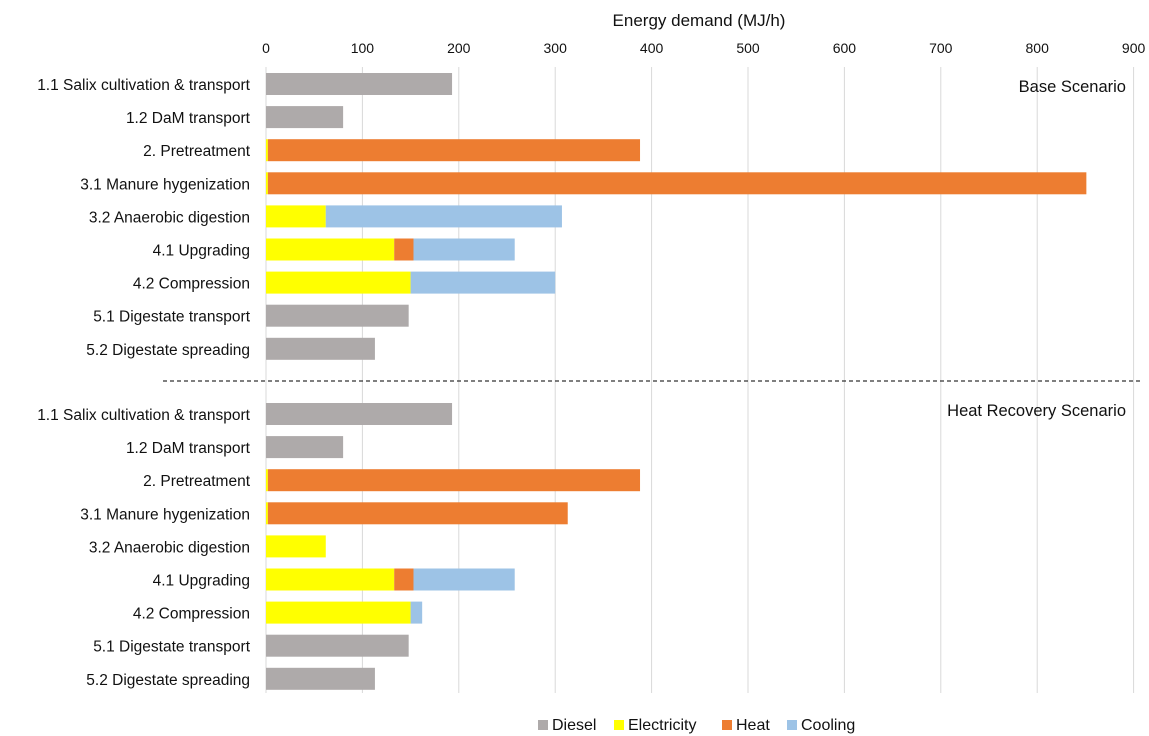 Image resolution: width=1149 pixels, height=736 pixels. I want to click on x-tick-label: 800, so click(1038, 48).